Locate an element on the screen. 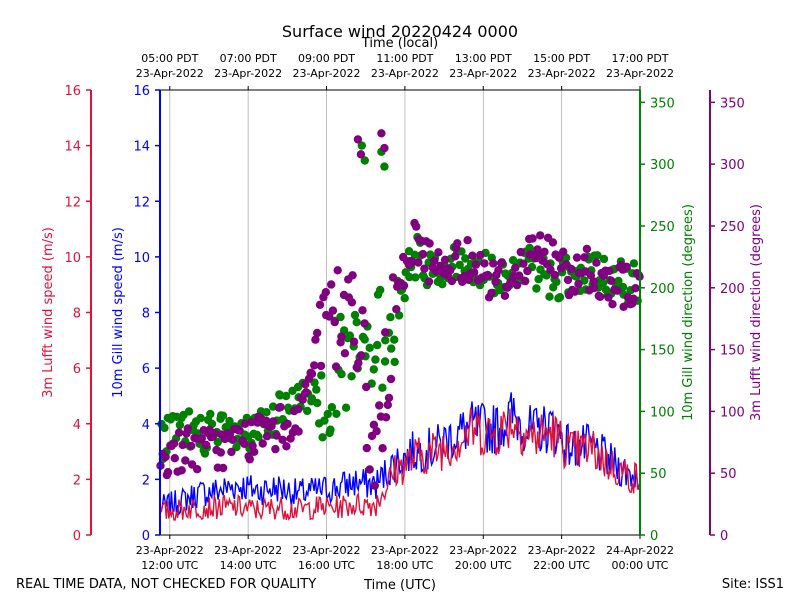 The width and height of the screenshot is (800, 600). x-axis-label: Time (UTC) is located at coordinates (399, 585).